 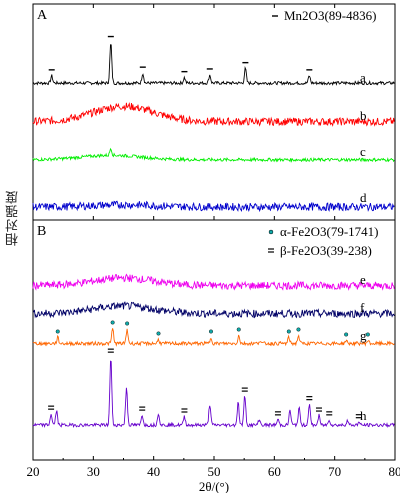 What do you see at coordinates (334, 471) in the screenshot?
I see `x-tick-label: 70` at bounding box center [334, 471].